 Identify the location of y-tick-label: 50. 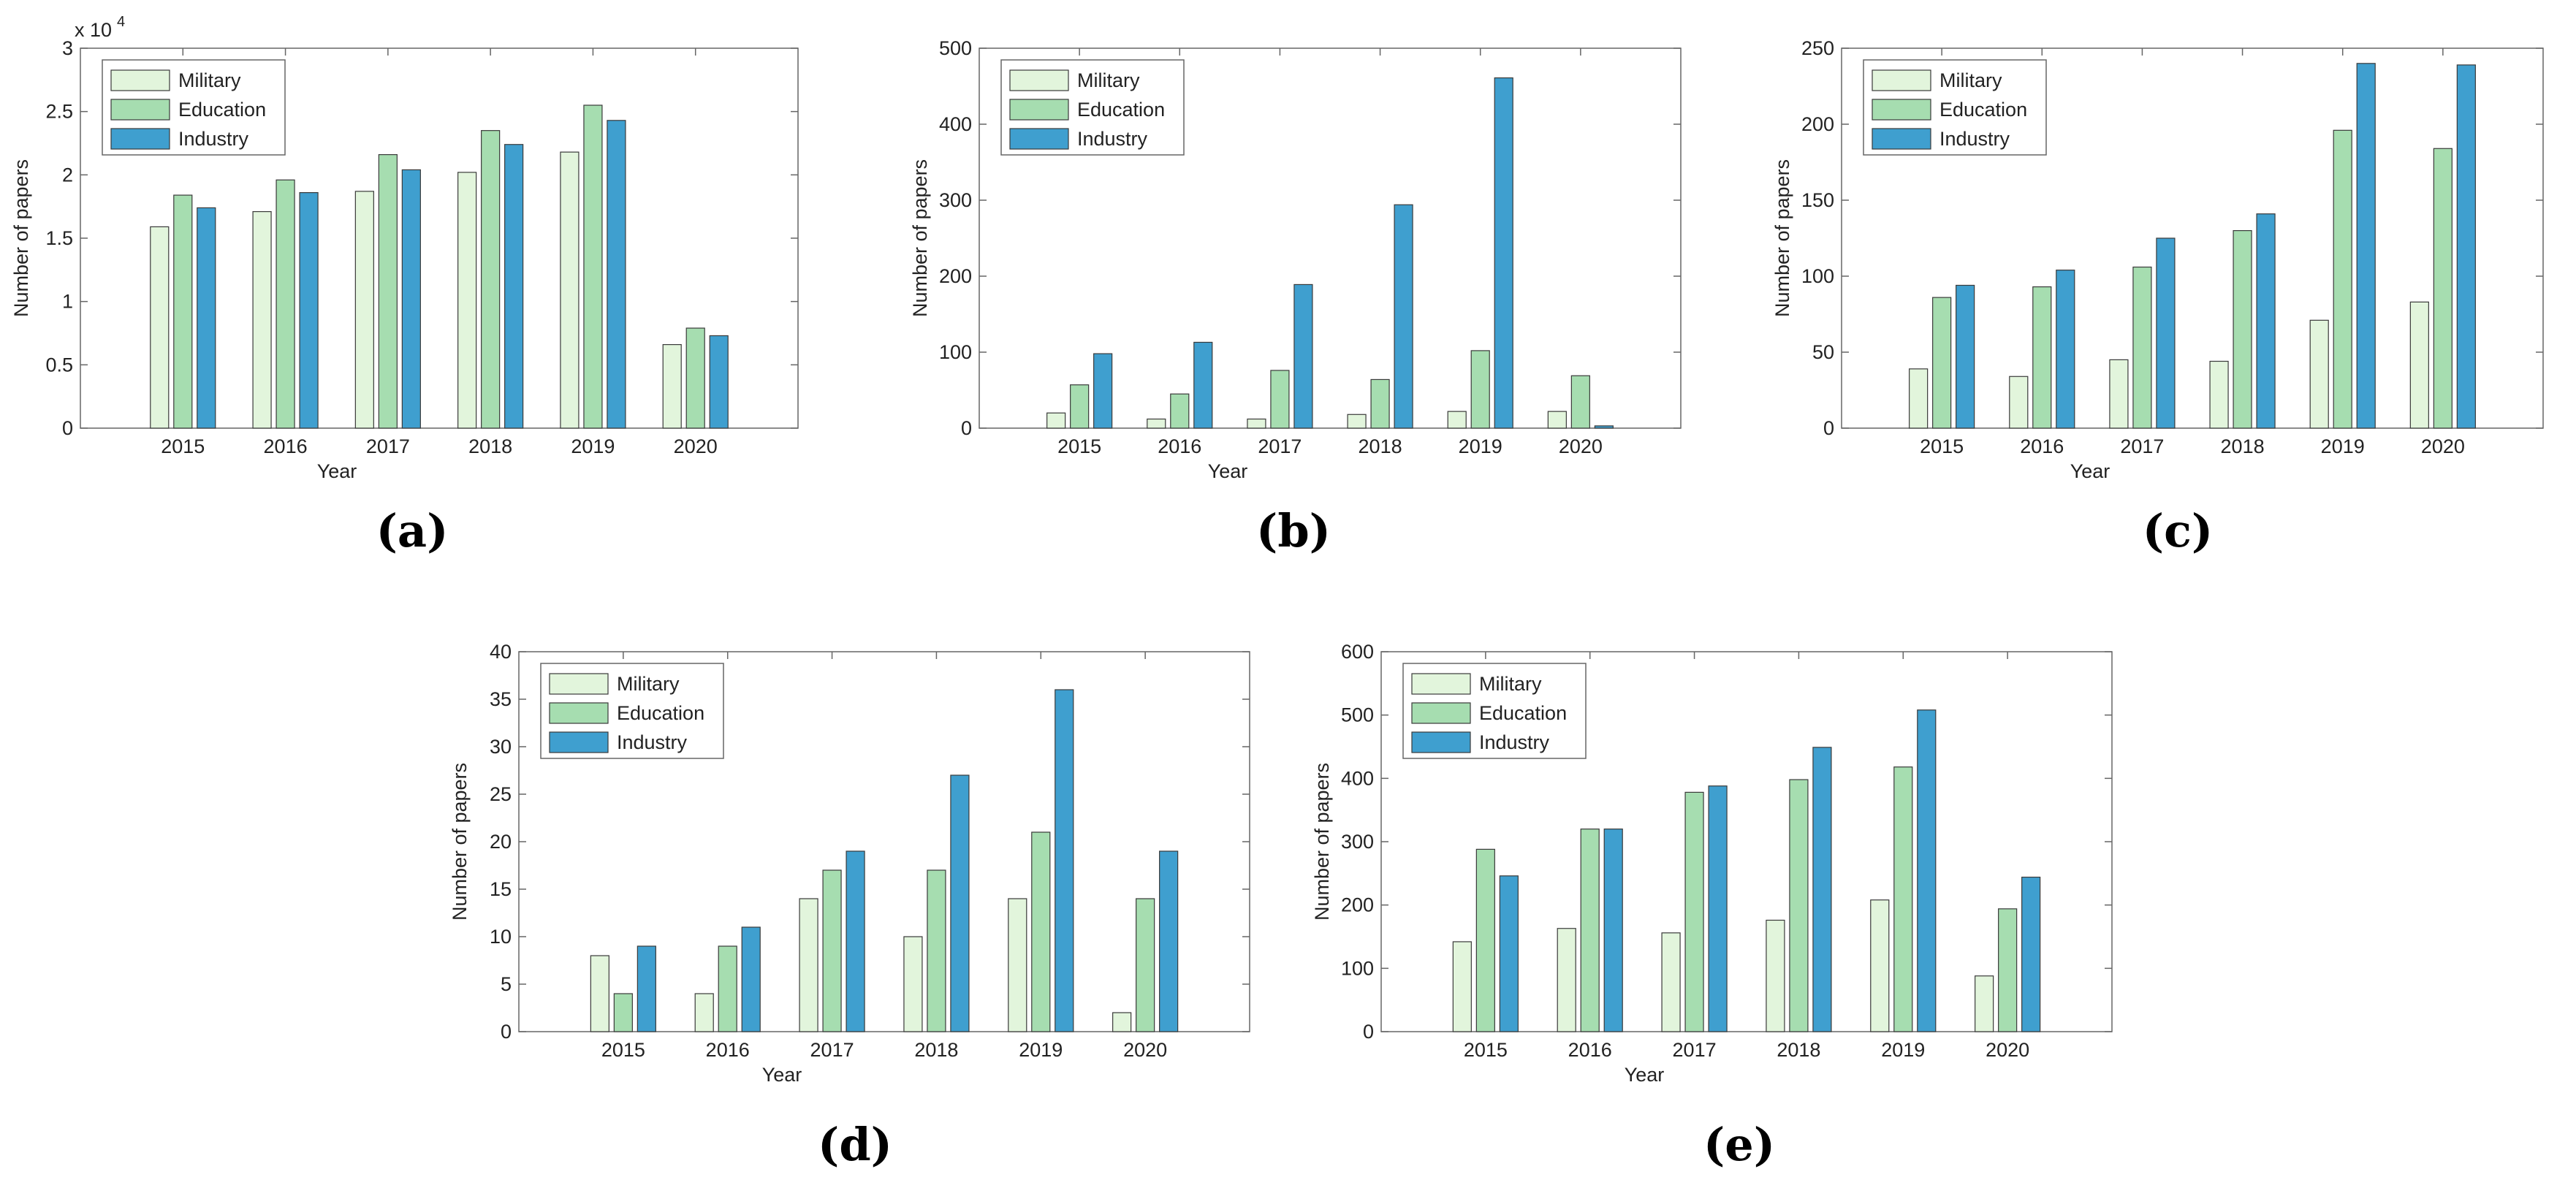
(1823, 352).